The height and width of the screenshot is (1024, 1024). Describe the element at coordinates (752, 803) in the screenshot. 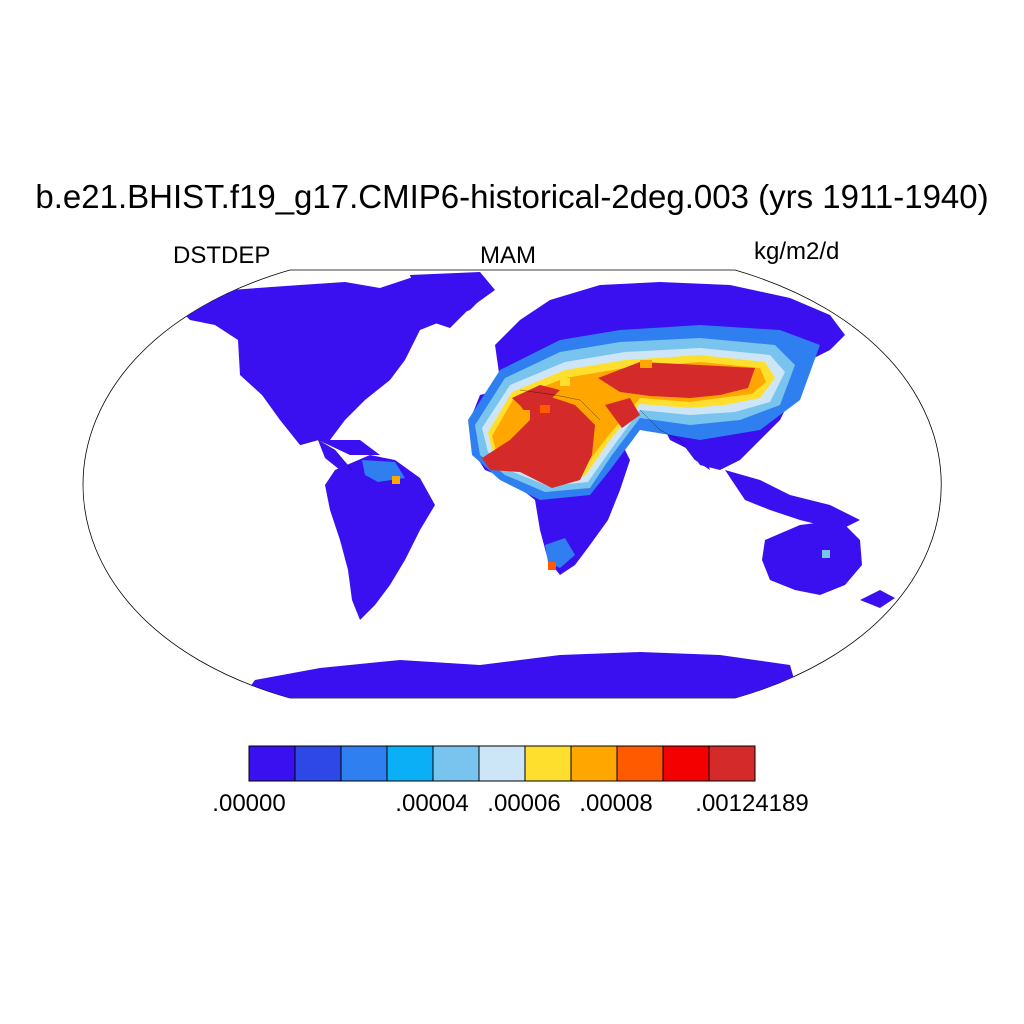

I see `colorbar-label-4: .00124189` at that location.